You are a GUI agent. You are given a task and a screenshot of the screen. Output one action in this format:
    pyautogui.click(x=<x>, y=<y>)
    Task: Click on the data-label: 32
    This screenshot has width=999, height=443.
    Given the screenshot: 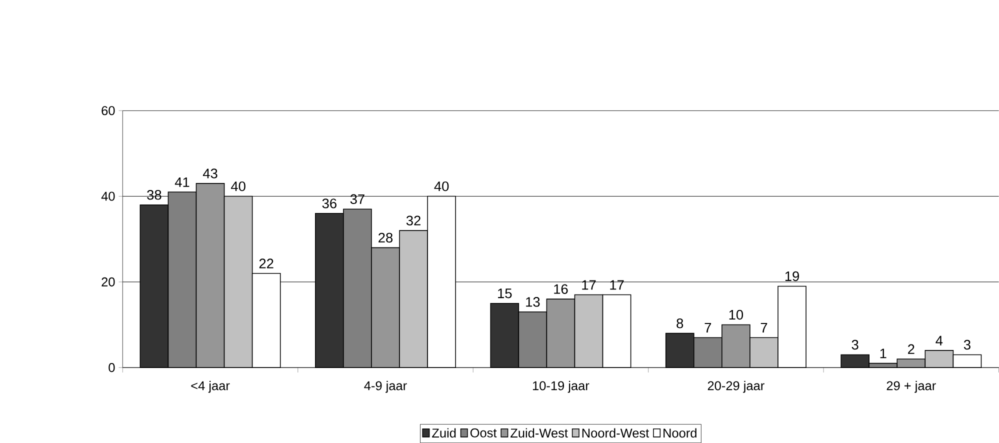 What is the action you would take?
    pyautogui.click(x=413, y=221)
    